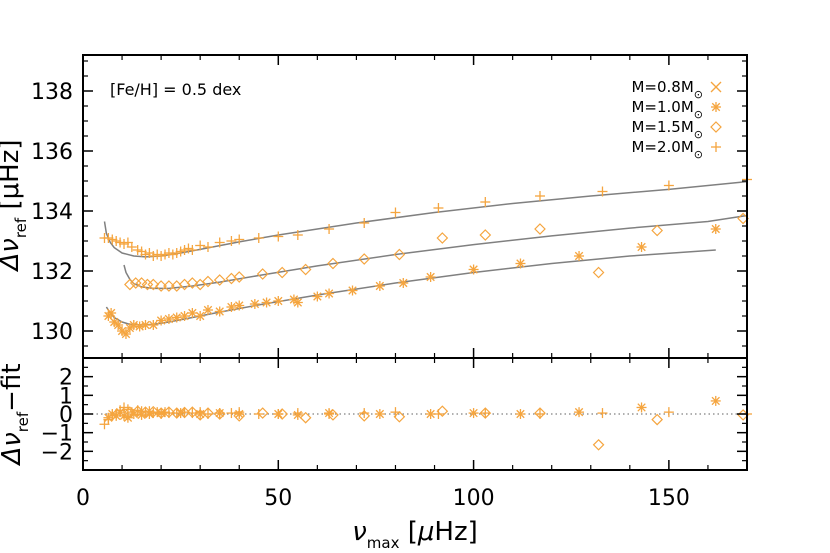 Image resolution: width=830 pixels, height=553 pixels. Describe the element at coordinates (83, 498) in the screenshot. I see `x-tick-label: 0` at that location.